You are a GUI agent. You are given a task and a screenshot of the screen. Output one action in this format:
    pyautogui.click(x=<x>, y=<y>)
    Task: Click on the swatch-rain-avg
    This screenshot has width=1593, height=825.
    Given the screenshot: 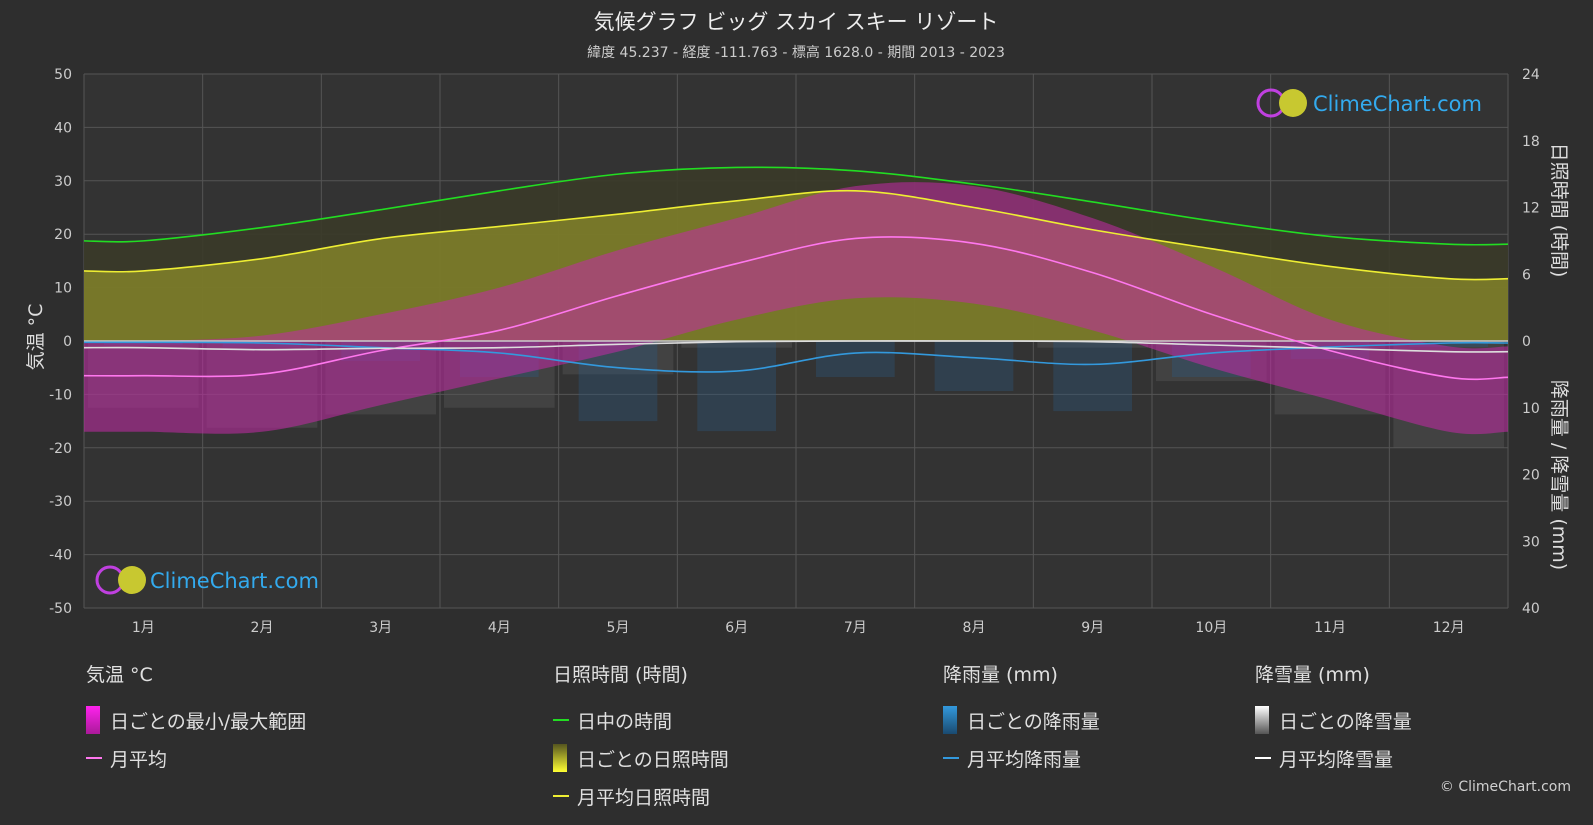 What is the action you would take?
    pyautogui.click(x=951, y=758)
    